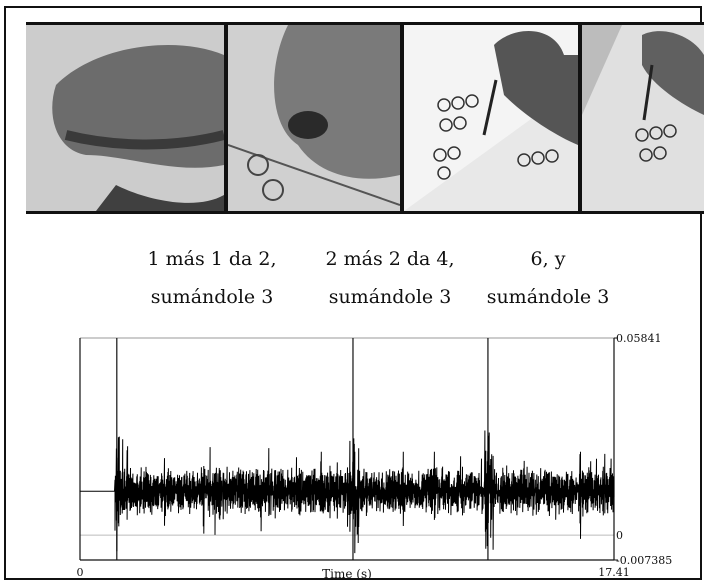  What do you see at coordinates (347, 573) in the screenshot?
I see `x-axis-title: Time (s)` at bounding box center [347, 573].